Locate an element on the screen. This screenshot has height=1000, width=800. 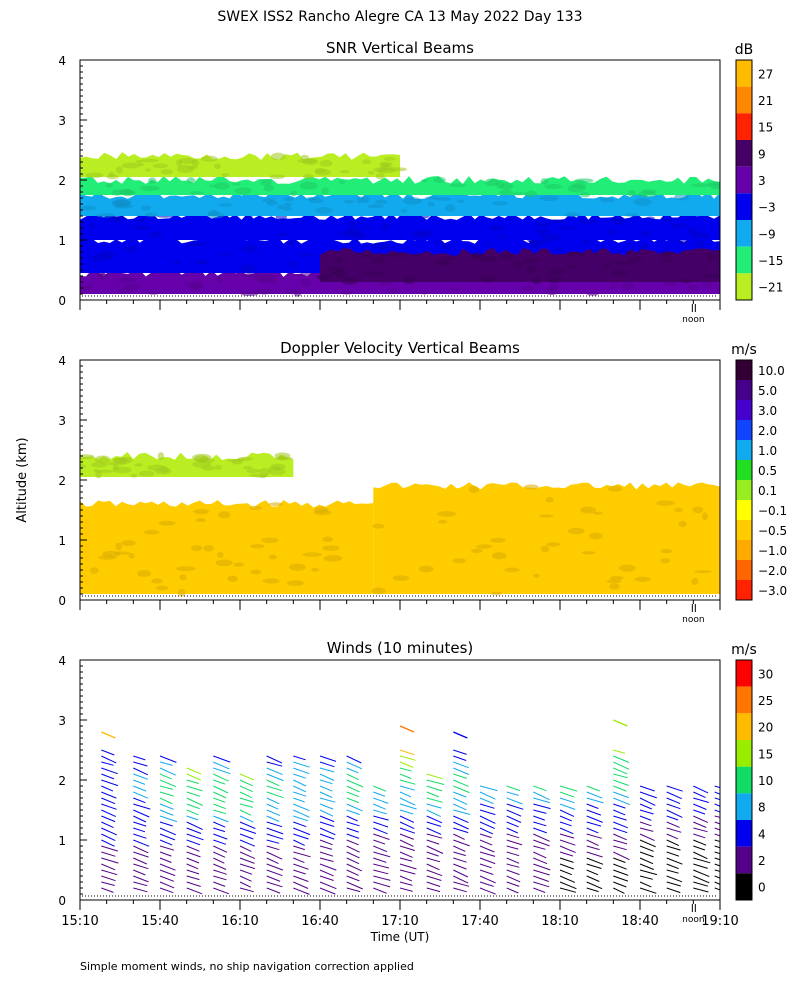
colorbar-label: −2.0 is located at coordinates (772, 571).